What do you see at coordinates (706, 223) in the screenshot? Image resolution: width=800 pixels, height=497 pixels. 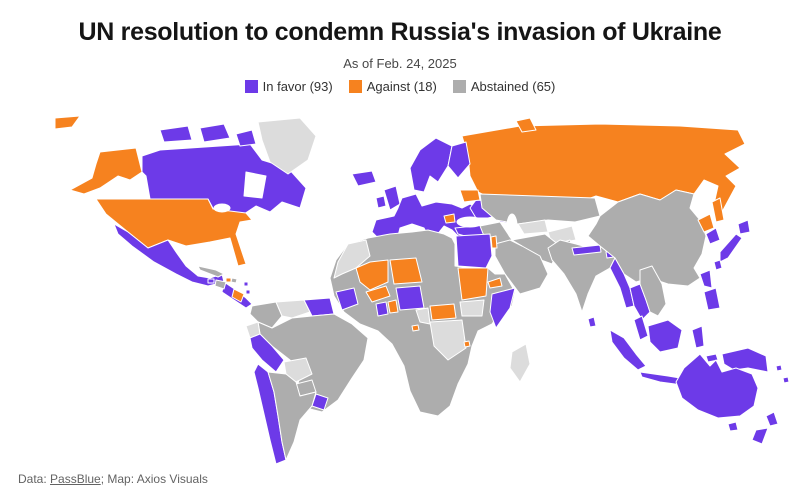 I see `country-north-korea` at bounding box center [706, 223].